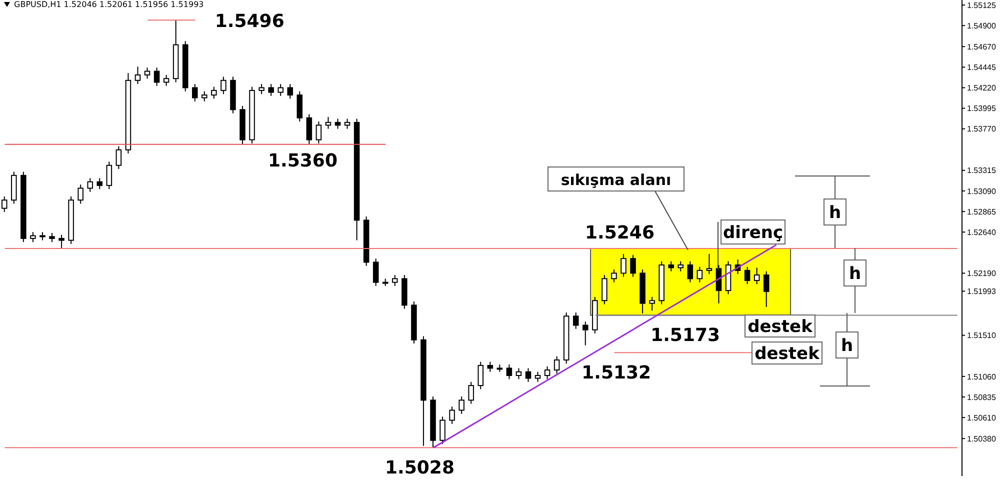 The height and width of the screenshot is (504, 1000). I want to click on y-tick-label: 1.54670, so click(981, 47).